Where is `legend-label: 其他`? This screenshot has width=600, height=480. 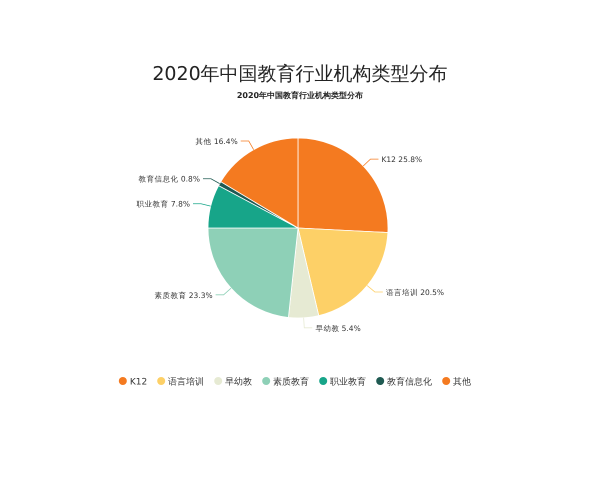
legend-label: 其他 is located at coordinates (462, 382).